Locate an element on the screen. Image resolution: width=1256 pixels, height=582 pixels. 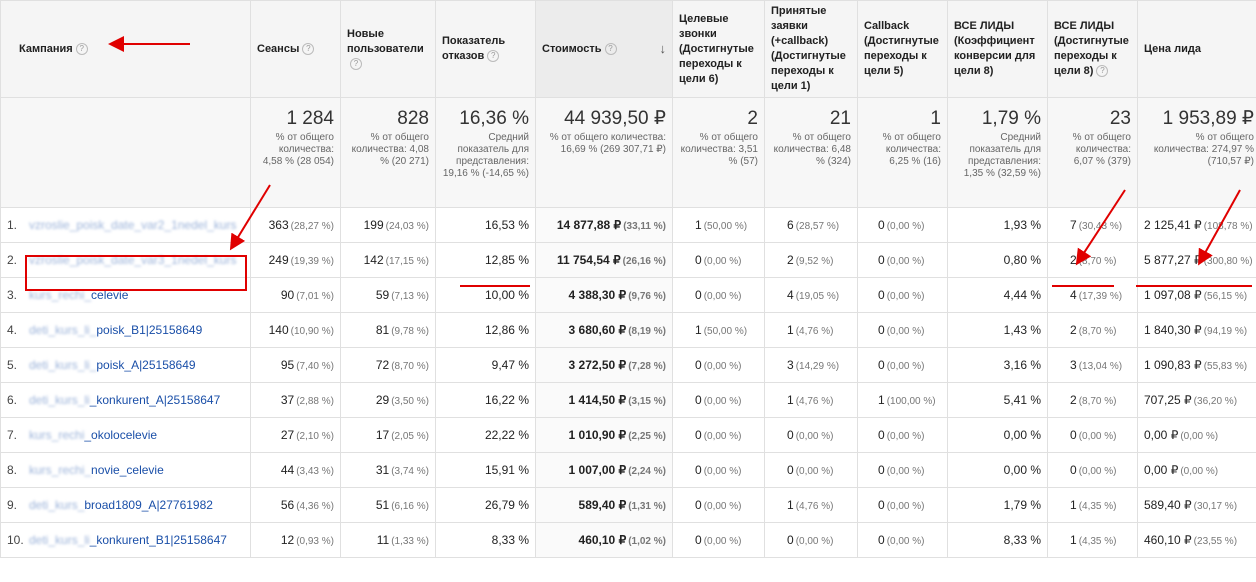
bounce-cell: 16,53 % is located at coordinates (485, 225).